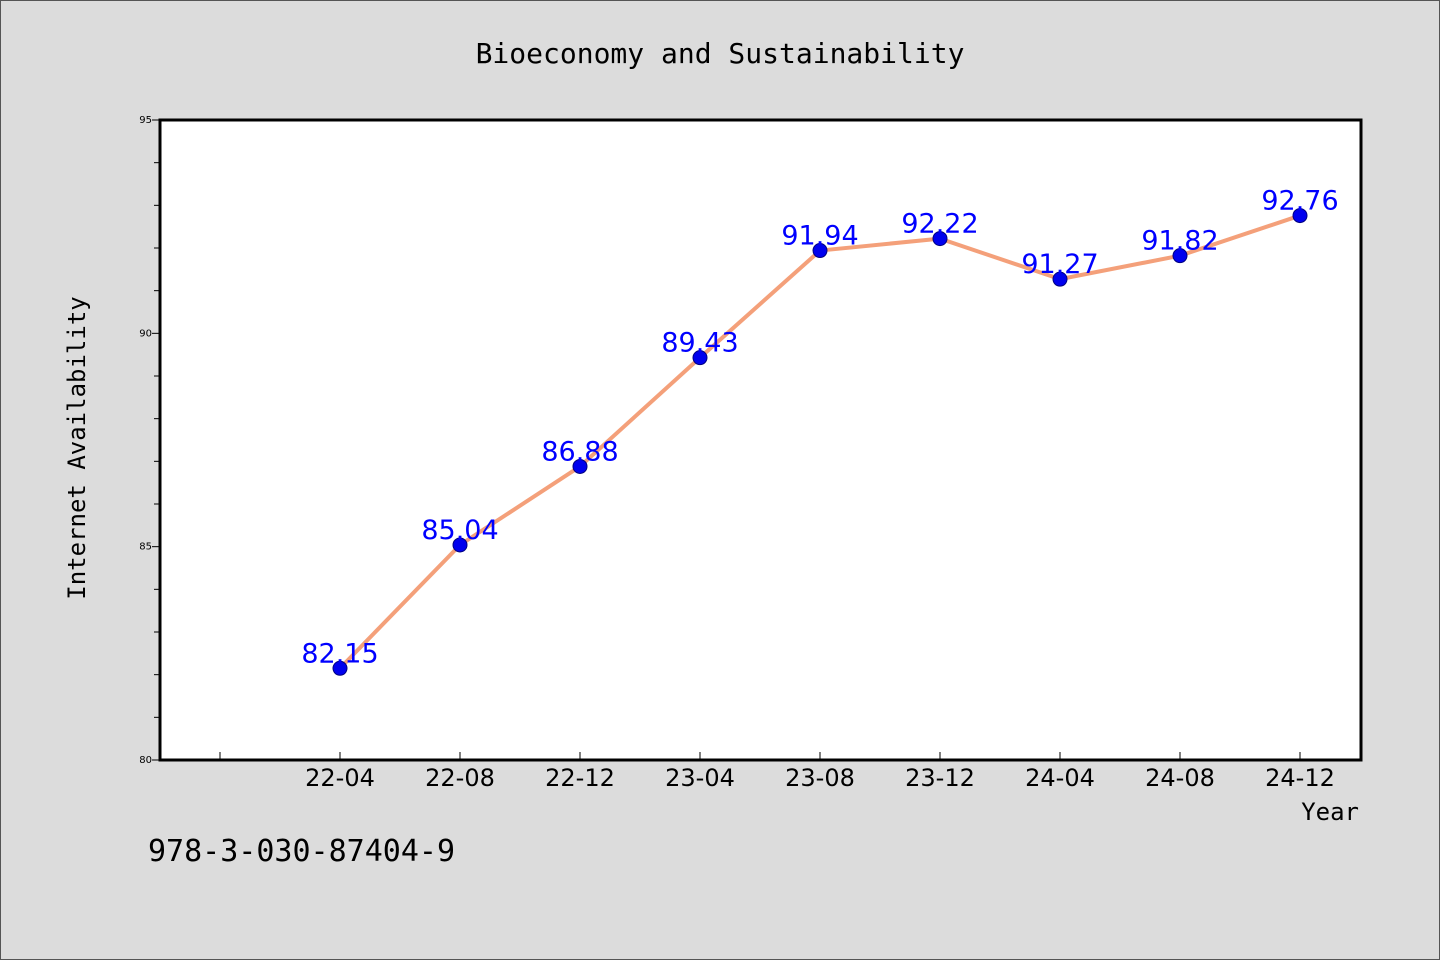 This screenshot has height=960, width=1440. What do you see at coordinates (1060, 778) in the screenshot?
I see `x-tick-label: 24-04` at bounding box center [1060, 778].